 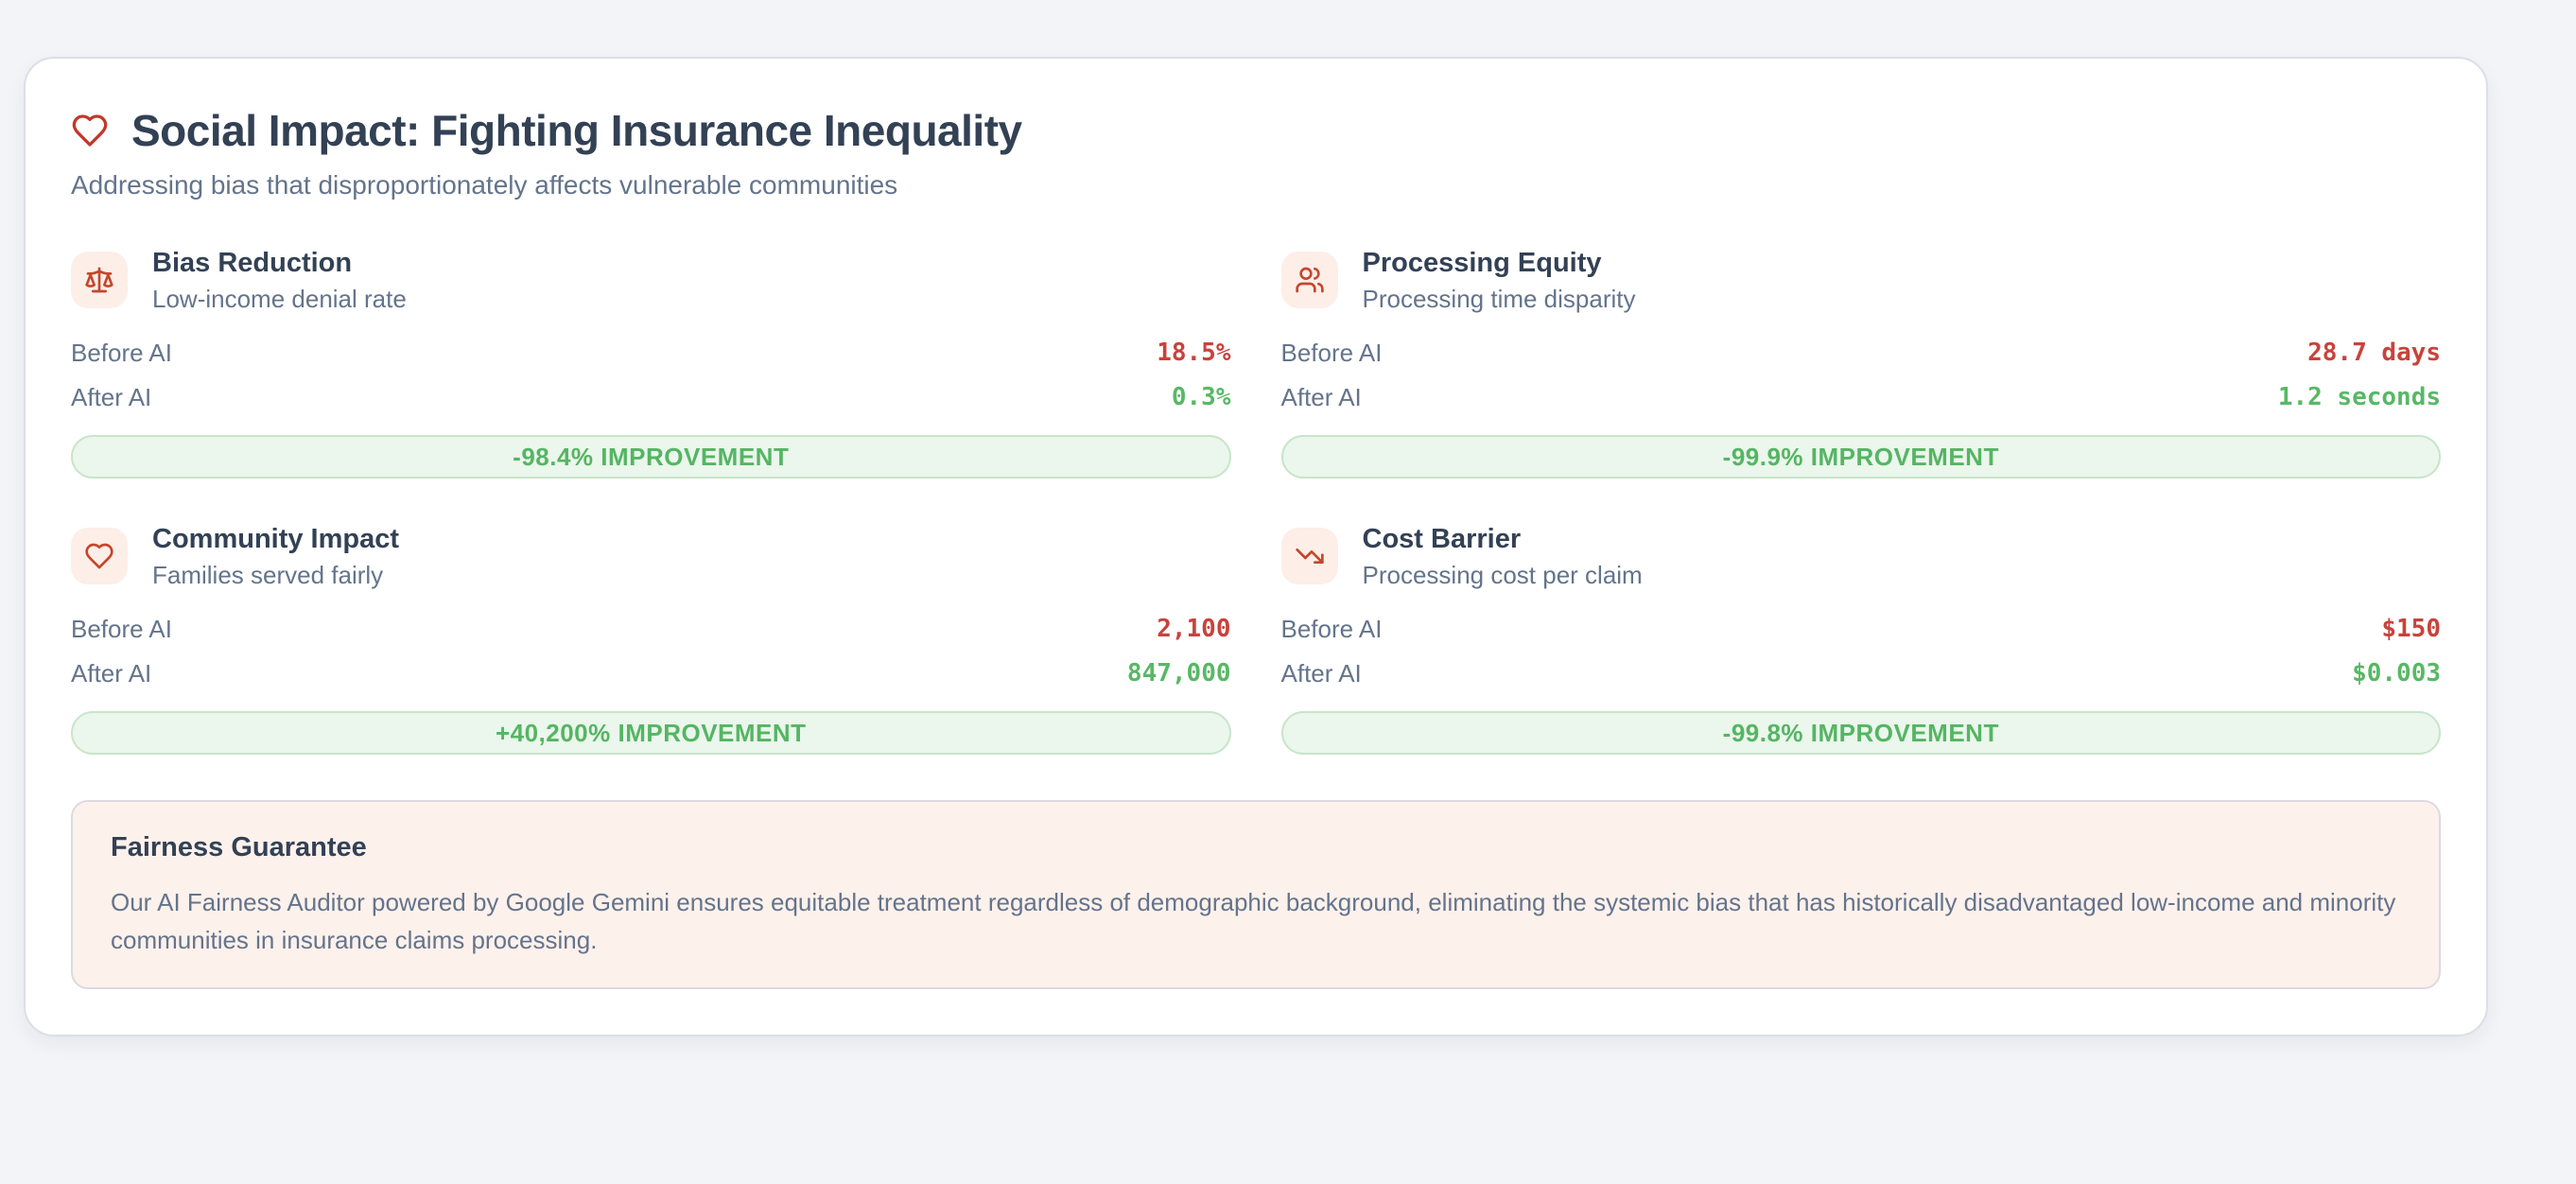 What do you see at coordinates (239, 847) in the screenshot?
I see `fairness-title: Fairness Guarantee` at bounding box center [239, 847].